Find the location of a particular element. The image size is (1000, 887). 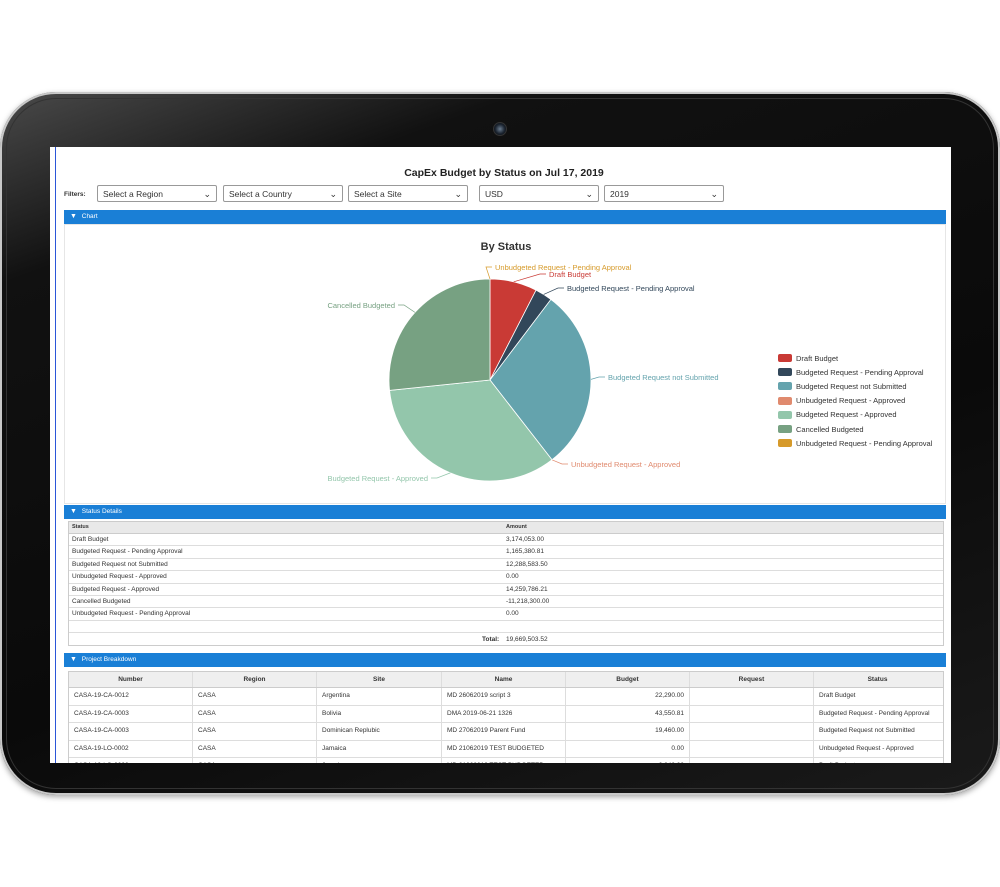

status-cell: Budgeted Request - Approved is located at coordinates (116, 589).